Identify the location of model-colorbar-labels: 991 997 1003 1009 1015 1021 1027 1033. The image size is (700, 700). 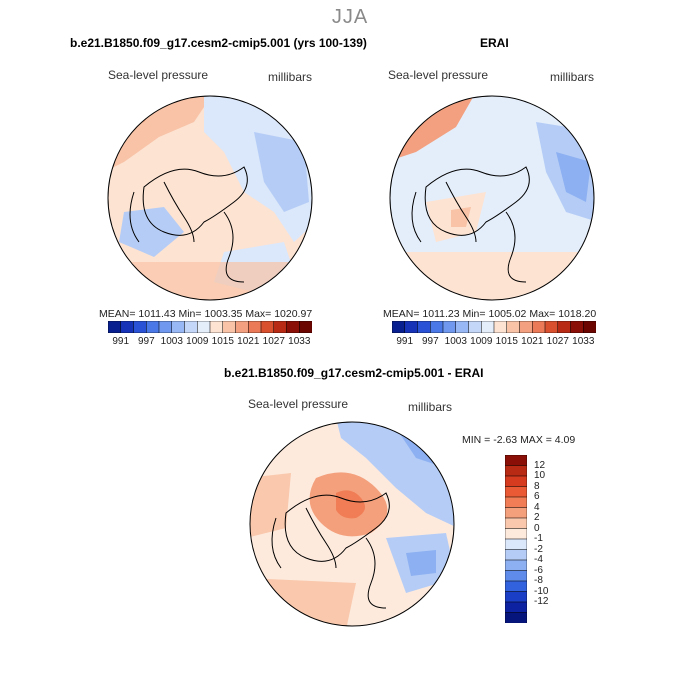
(210, 342).